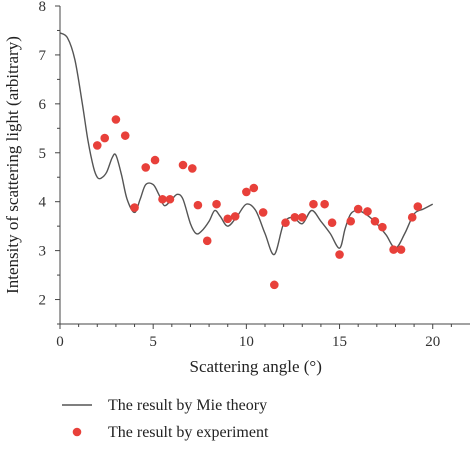  I want to click on legend-marker-swatch, so click(77, 432).